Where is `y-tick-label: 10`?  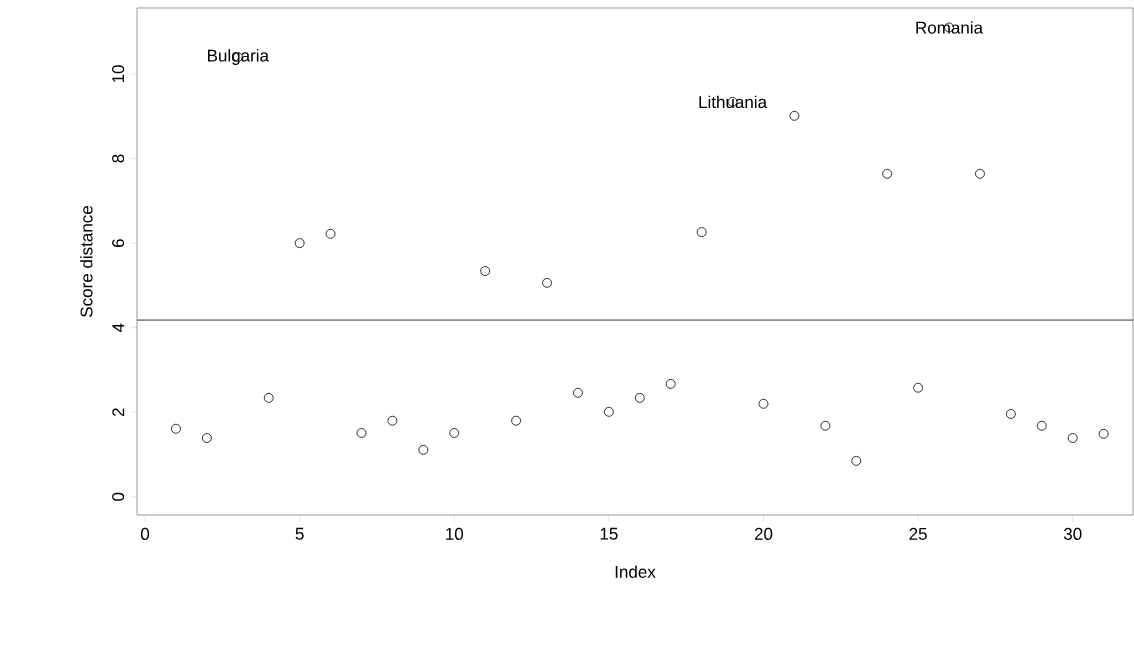 y-tick-label: 10 is located at coordinates (118, 74).